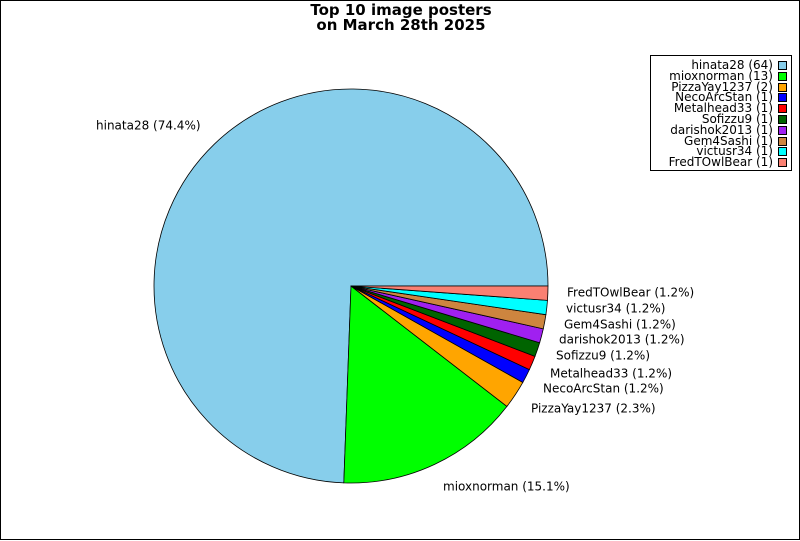 The width and height of the screenshot is (800, 541). I want to click on slice-label-victusr34: victusr34 (1.2%), so click(615, 309).